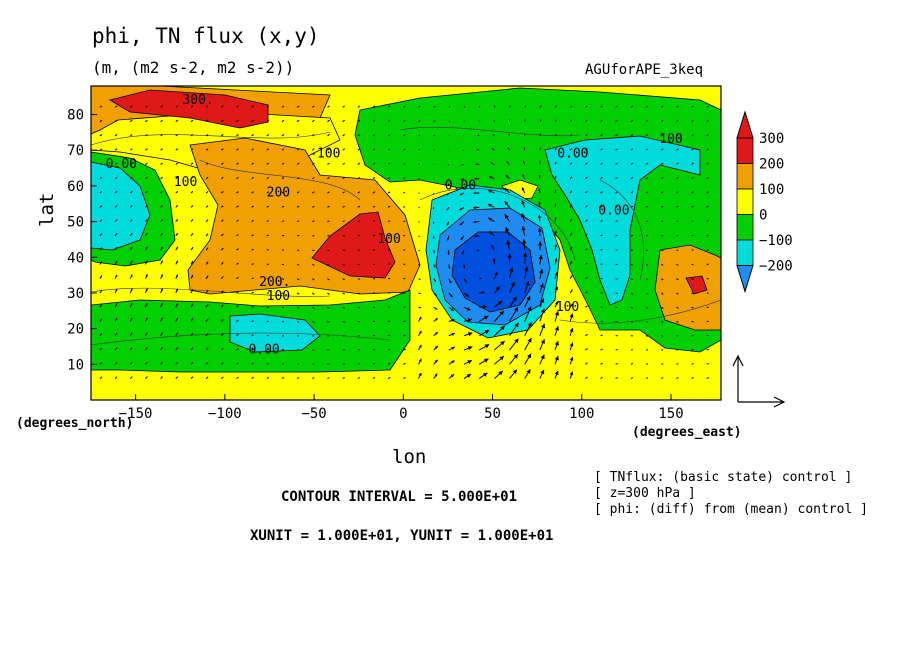 The width and height of the screenshot is (904, 654). What do you see at coordinates (206, 36) in the screenshot?
I see `chart-title: phi, TN flux (x,y)` at bounding box center [206, 36].